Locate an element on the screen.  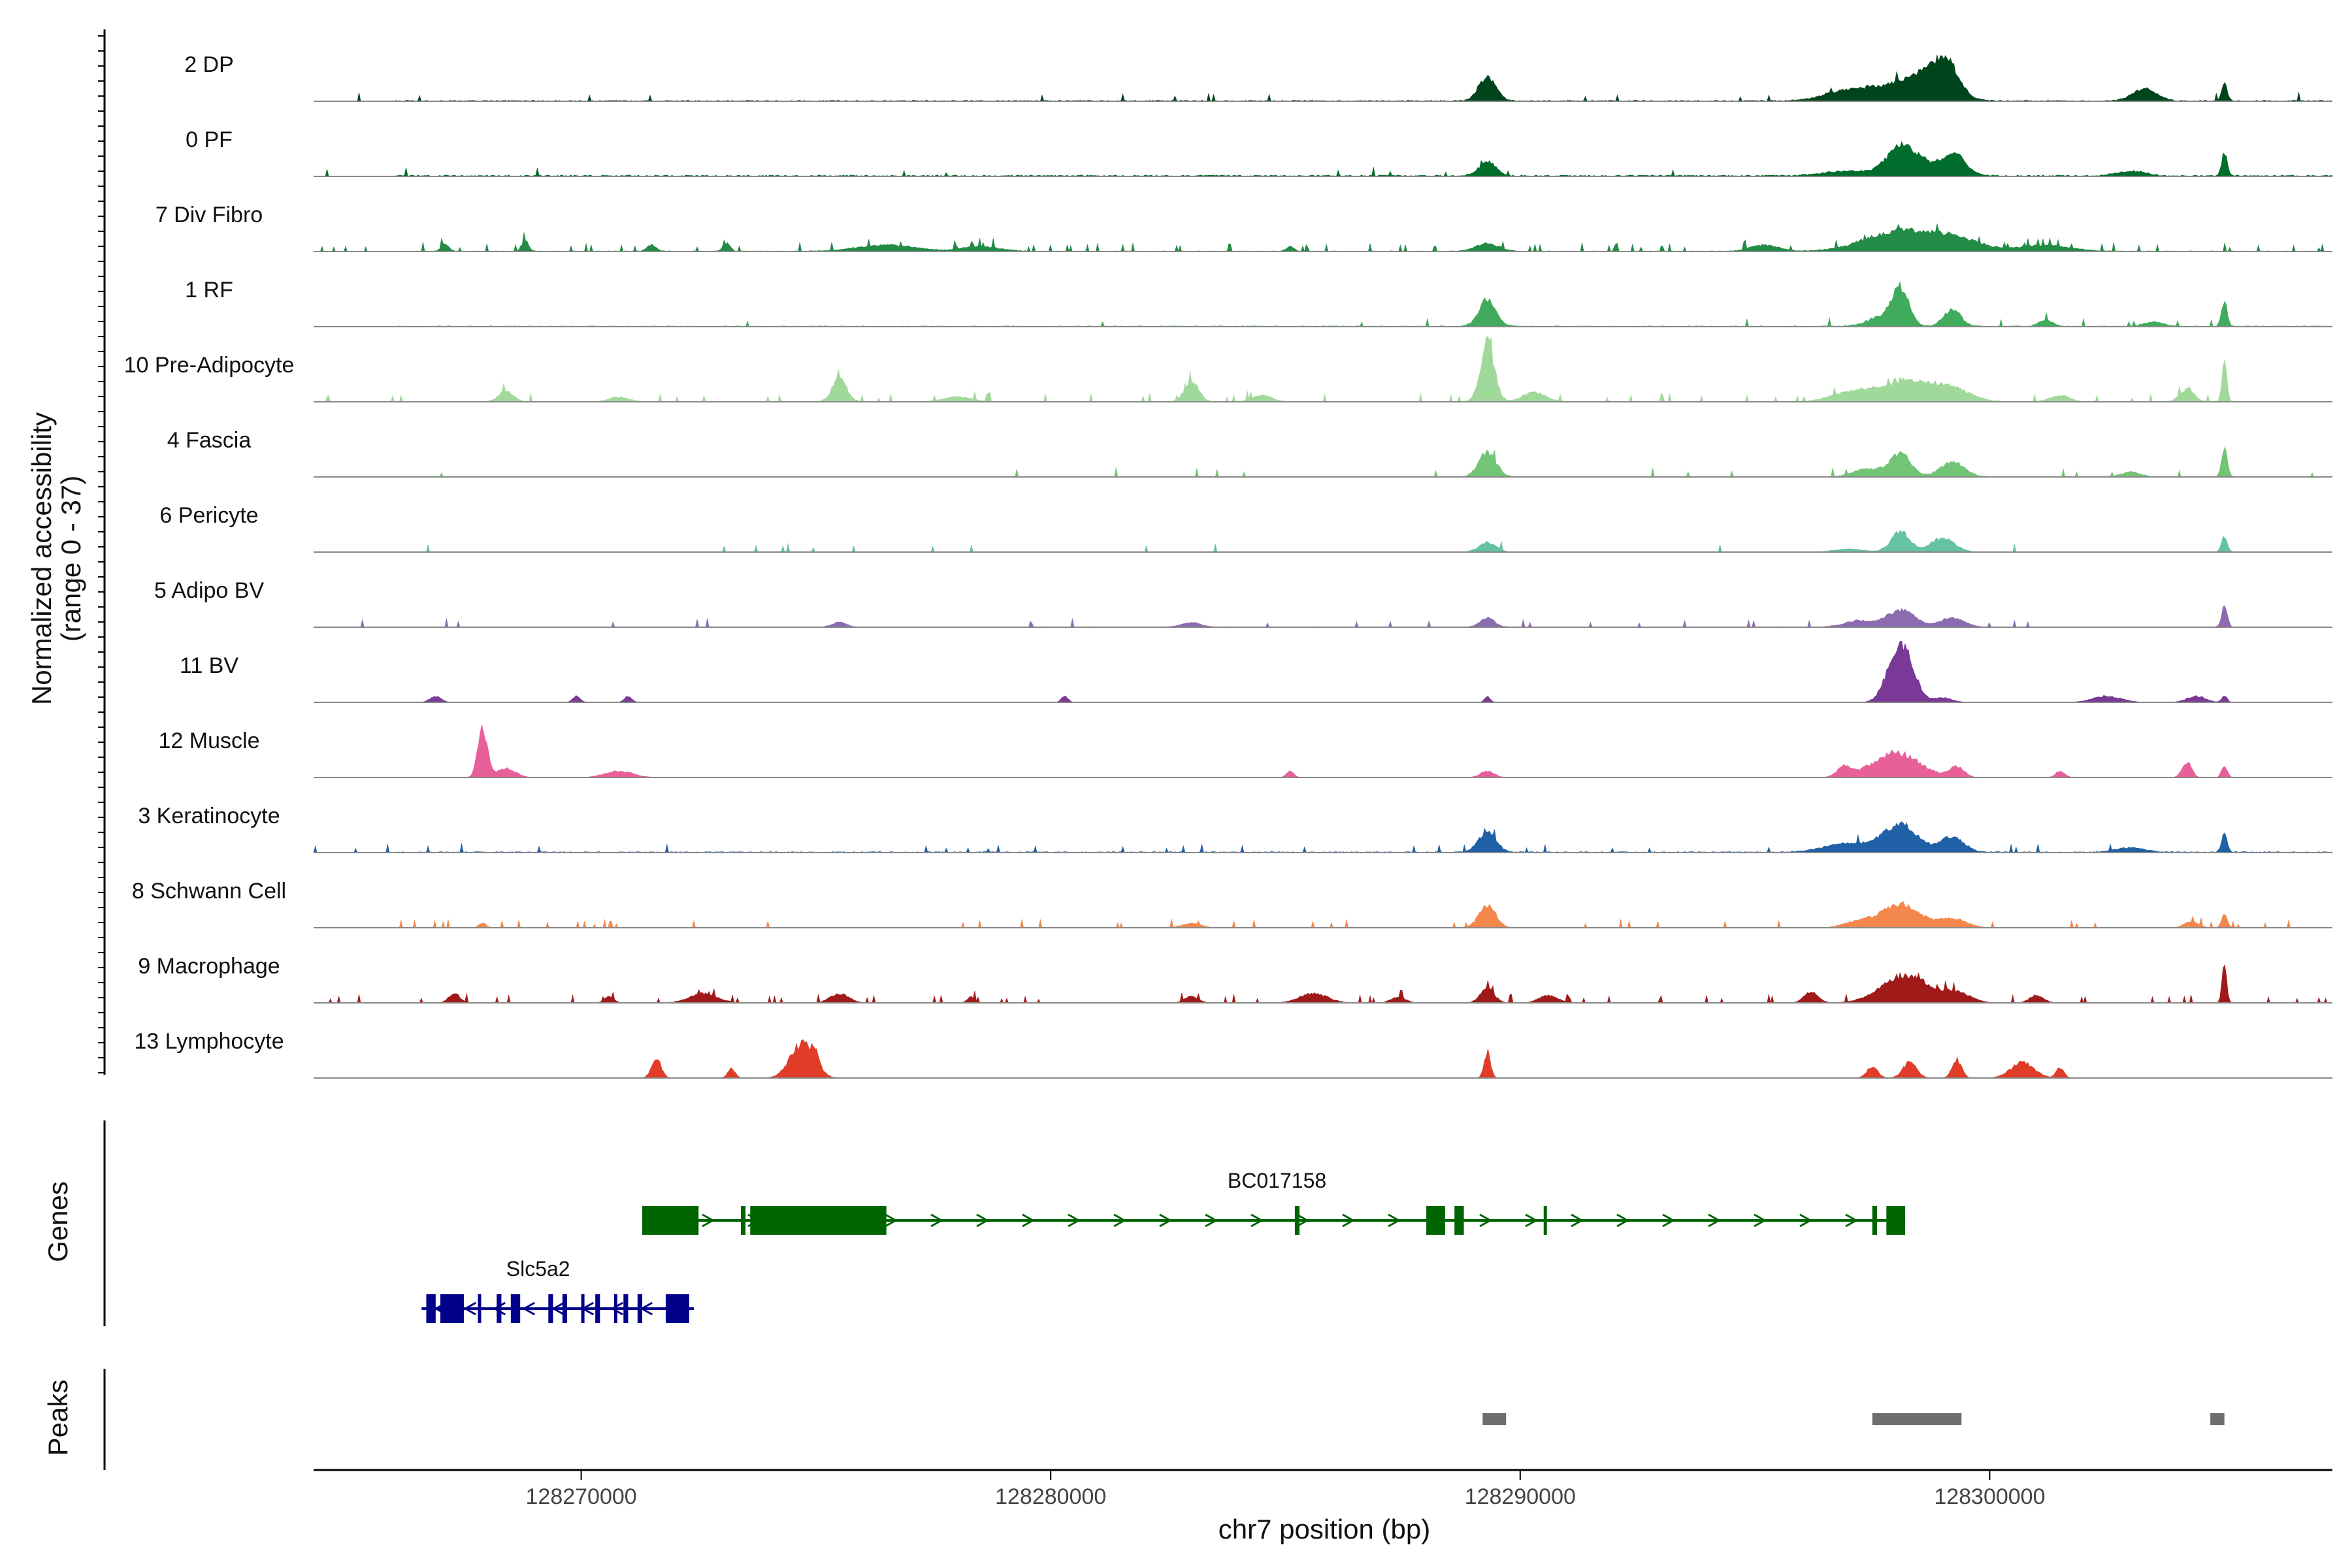
track-label: 2 DP is located at coordinates (209, 64).